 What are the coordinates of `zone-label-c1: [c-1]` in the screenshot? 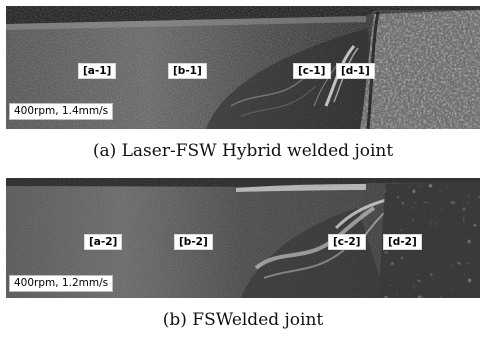 It's located at (312, 71).